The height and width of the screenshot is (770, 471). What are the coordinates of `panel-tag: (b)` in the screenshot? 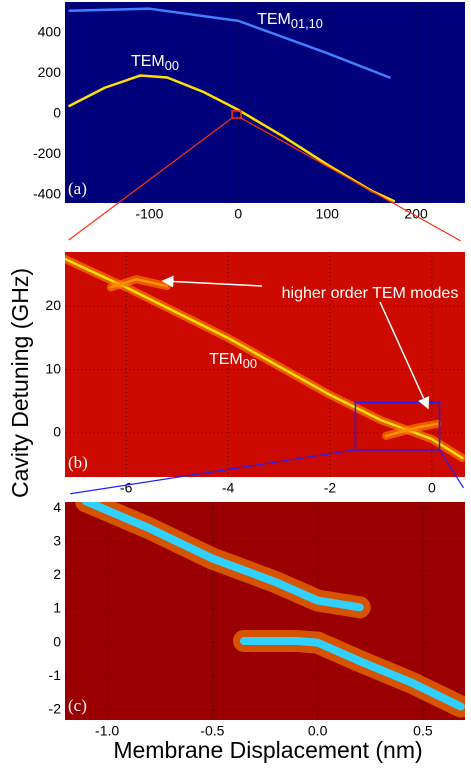 It's located at (79, 464).